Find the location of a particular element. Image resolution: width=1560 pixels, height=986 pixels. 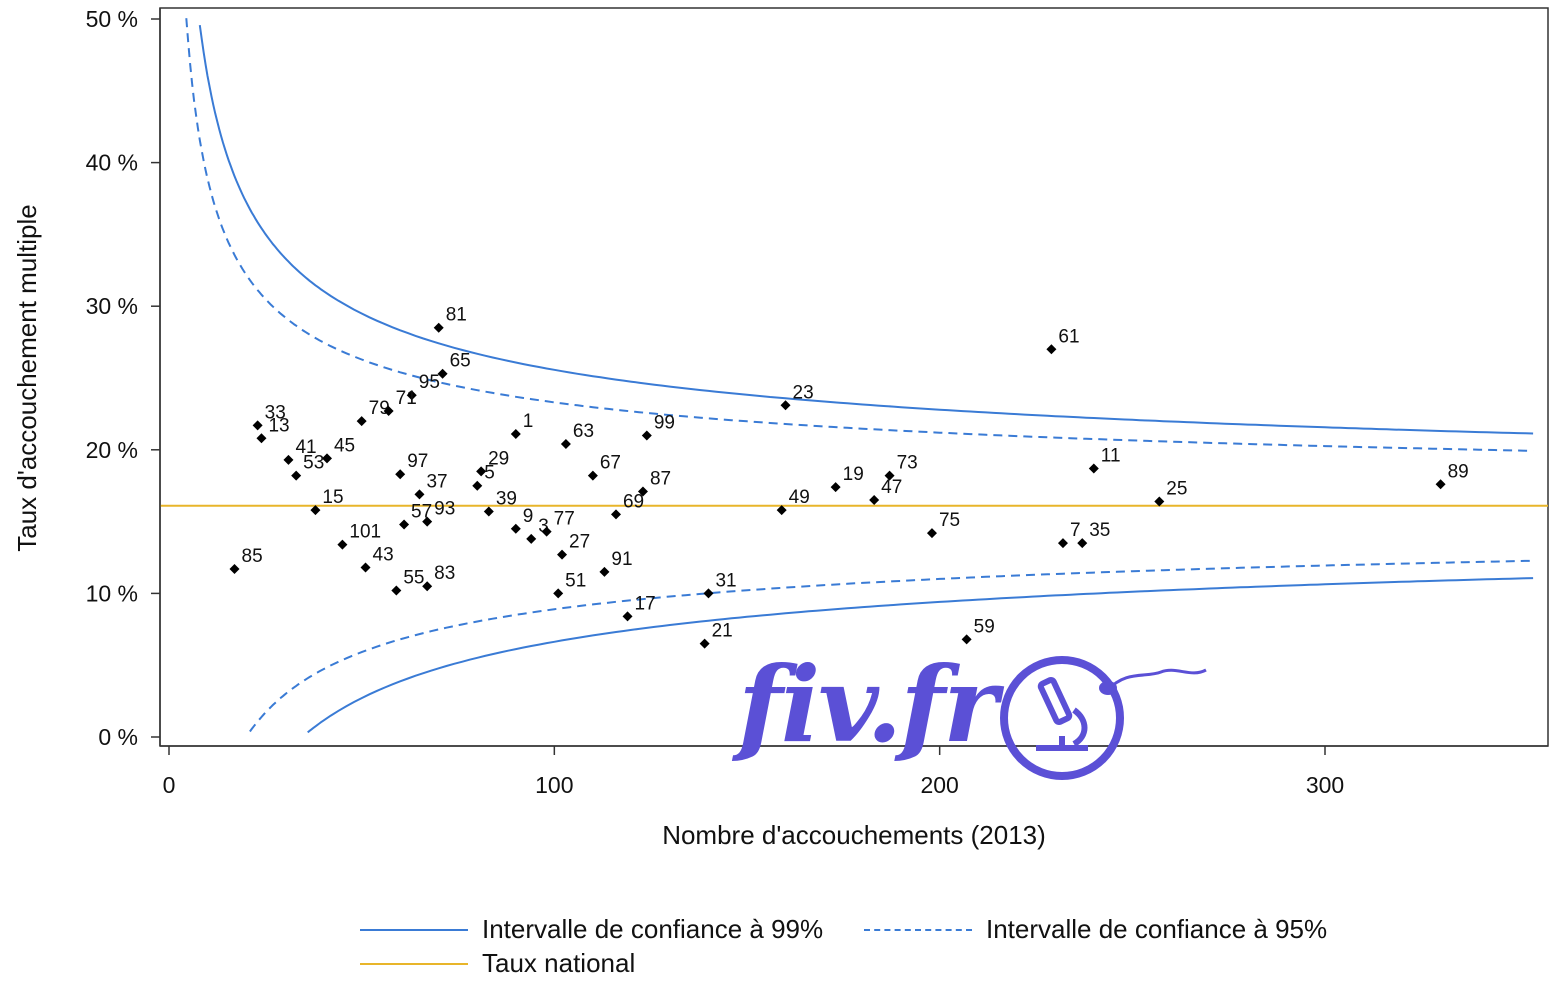

x-tick-label: 0 is located at coordinates (169, 785).